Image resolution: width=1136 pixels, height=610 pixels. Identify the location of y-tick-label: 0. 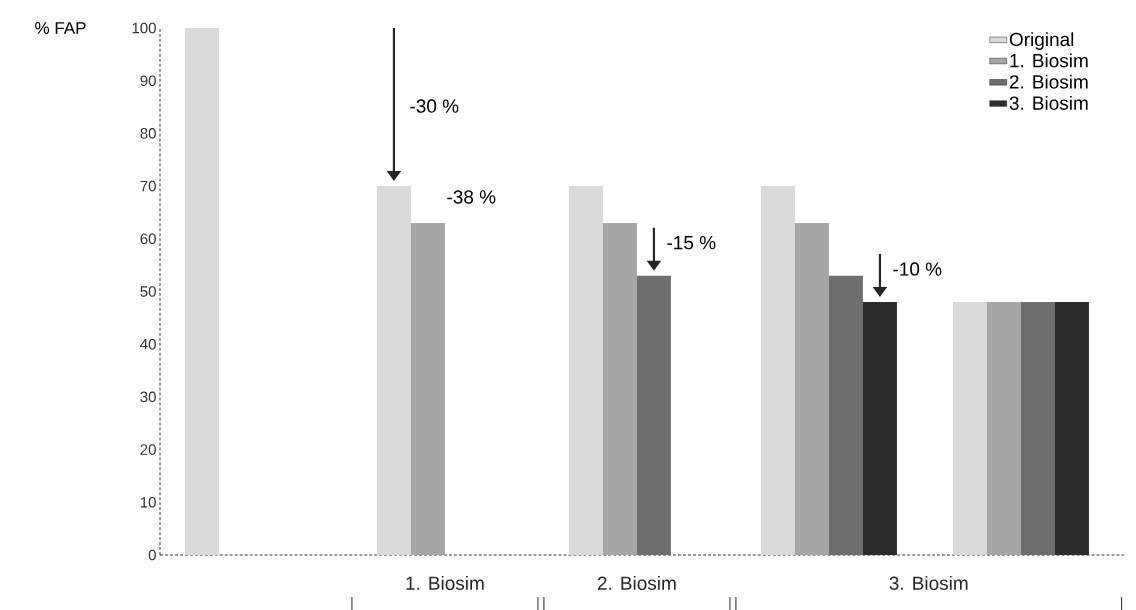
(152, 555).